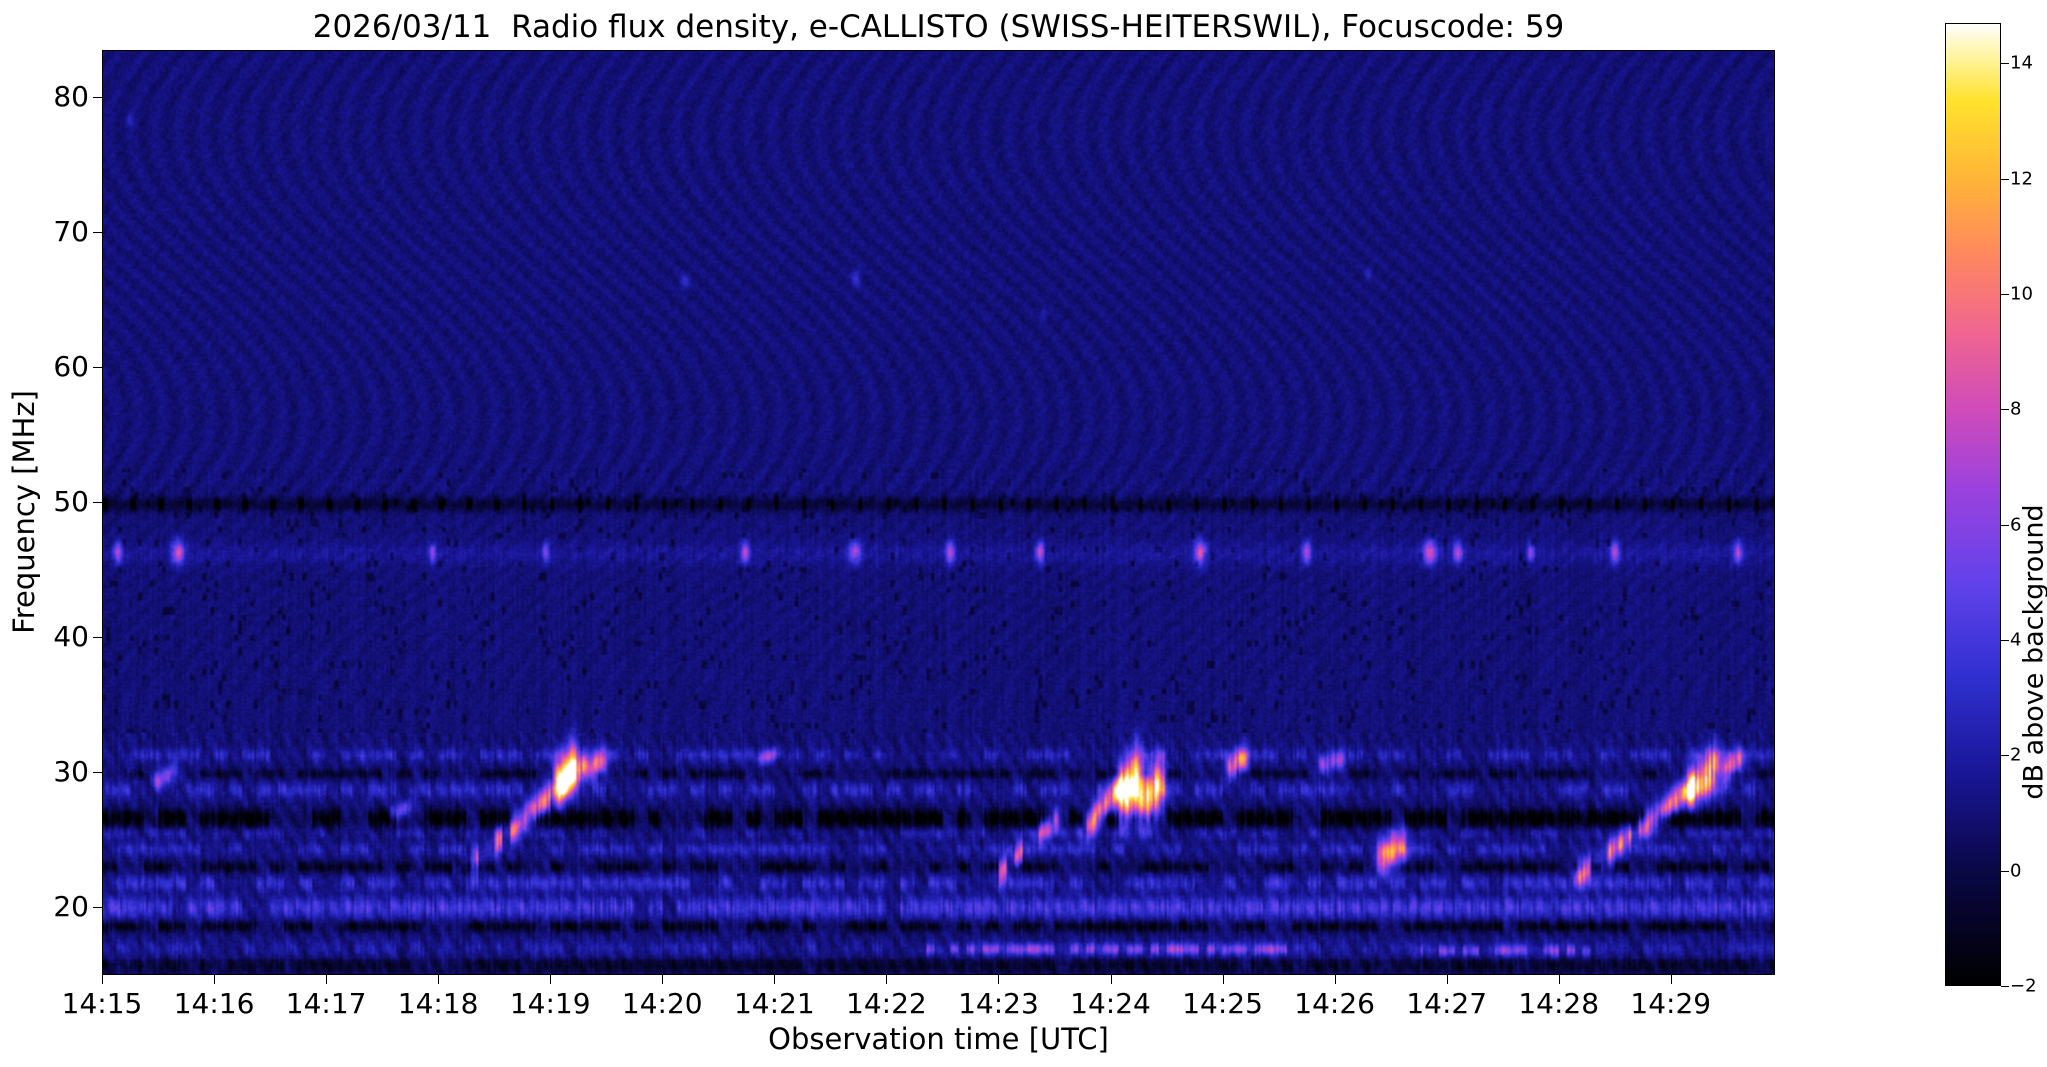 The height and width of the screenshot is (1067, 2047). Describe the element at coordinates (2016, 755) in the screenshot. I see `colorbar-tick-label: 2` at that location.